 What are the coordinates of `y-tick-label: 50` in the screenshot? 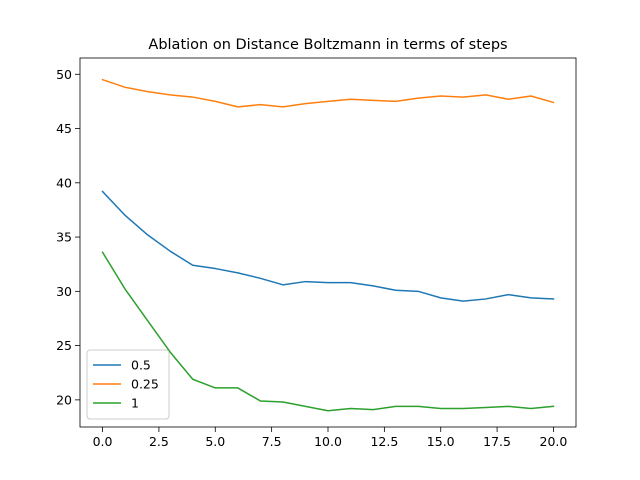 It's located at (64, 74).